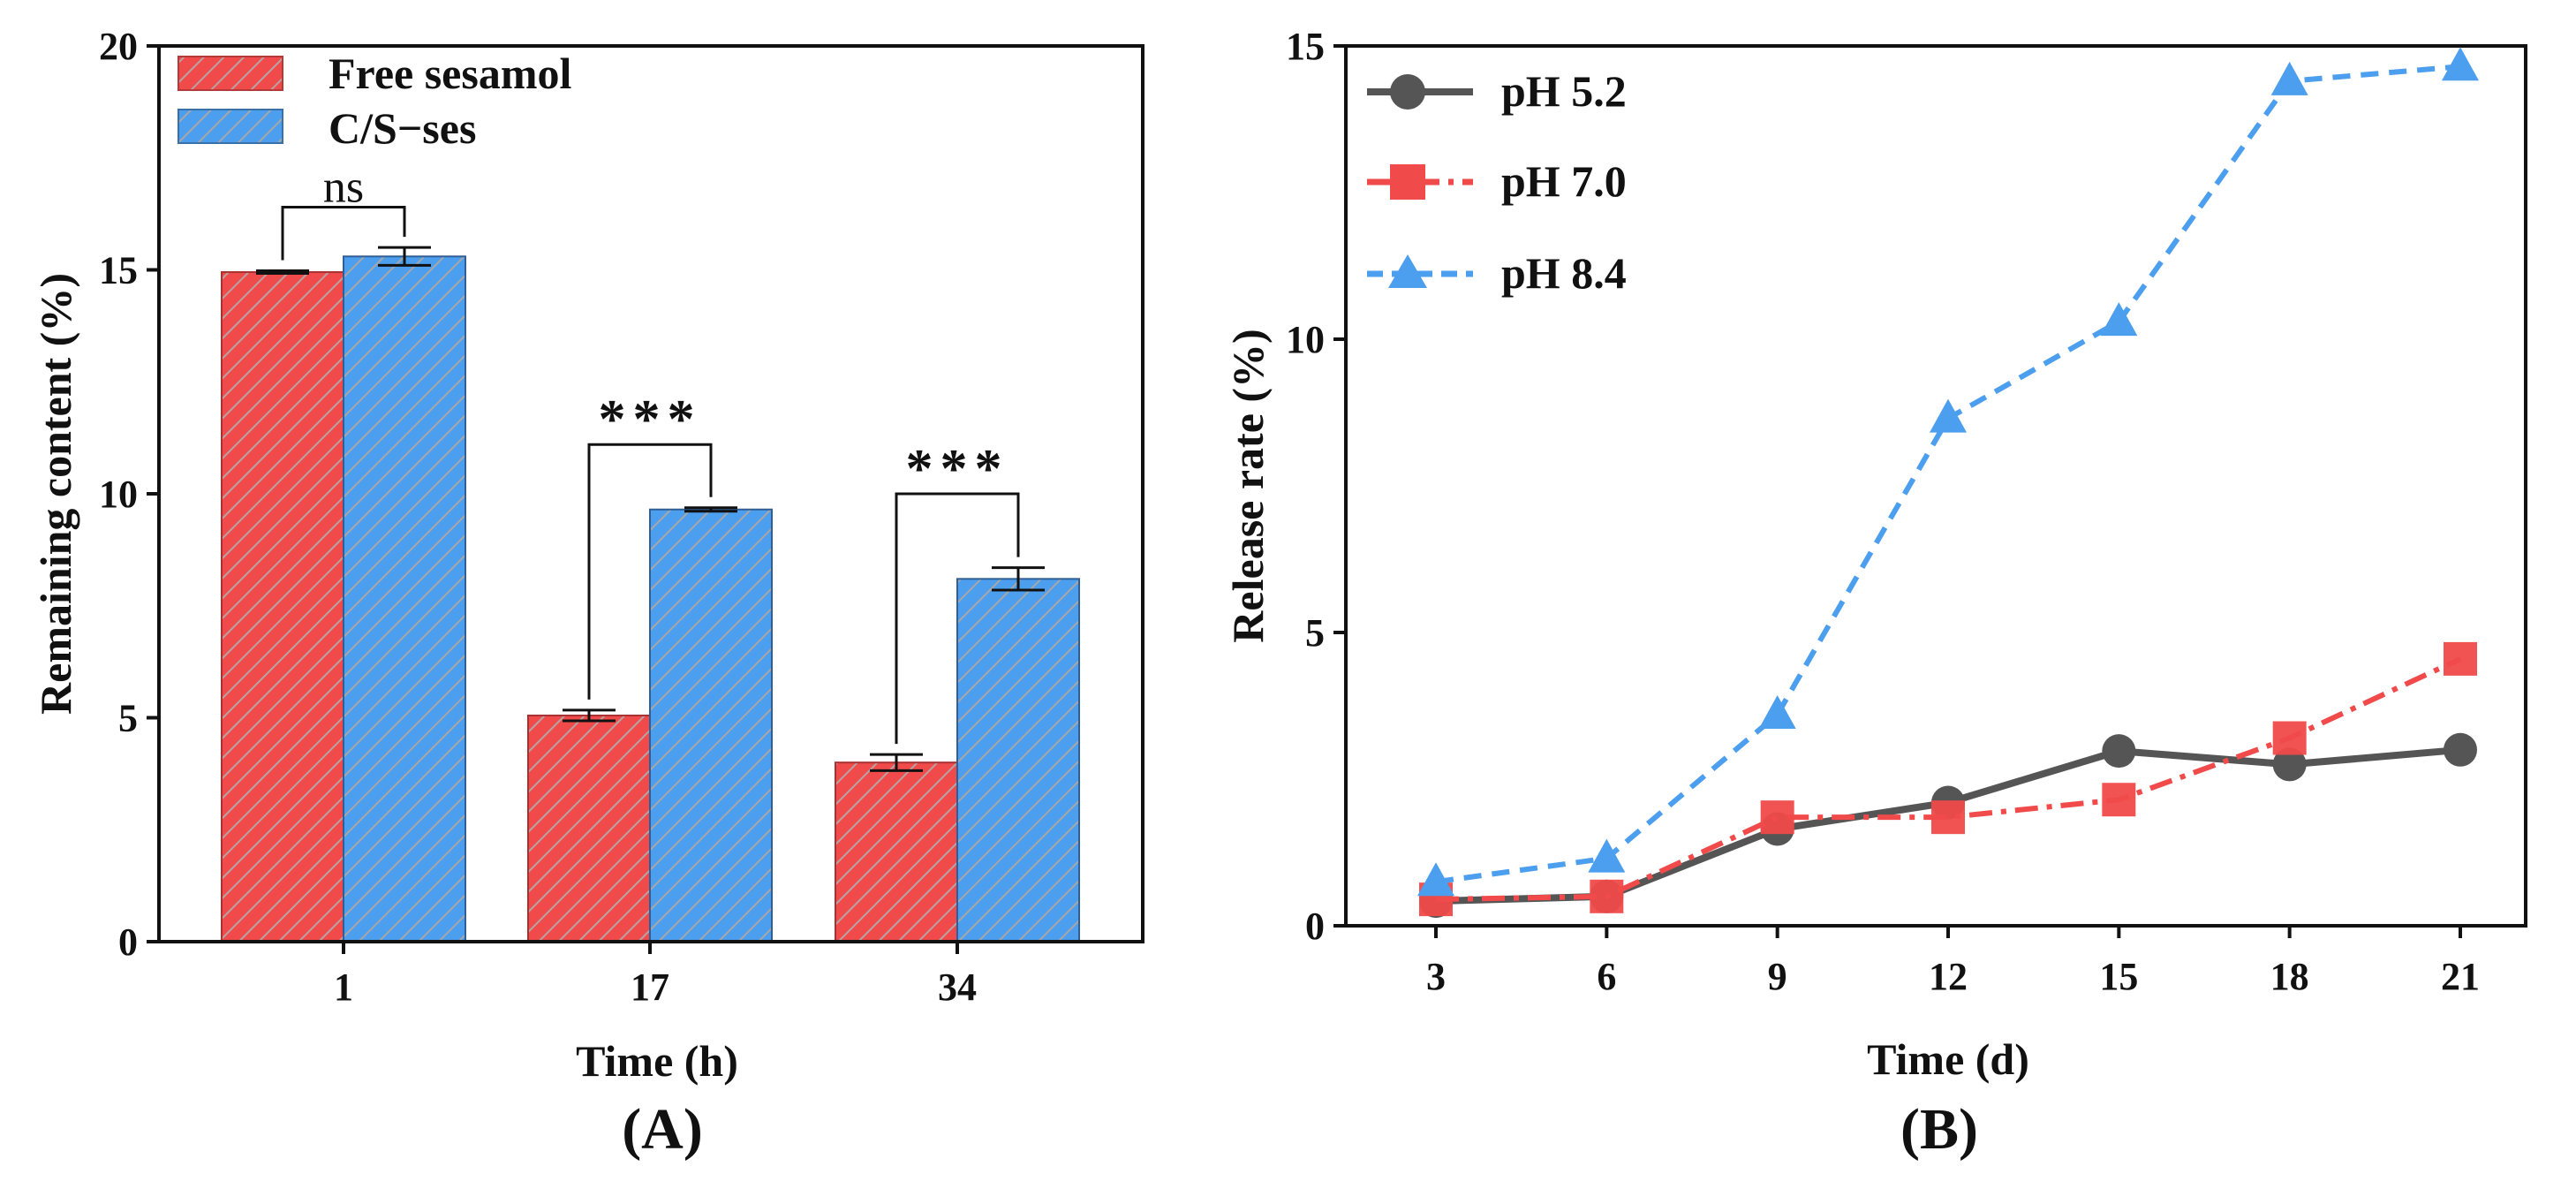  I want to click on legend-swatch-cs-ses, so click(231, 126).